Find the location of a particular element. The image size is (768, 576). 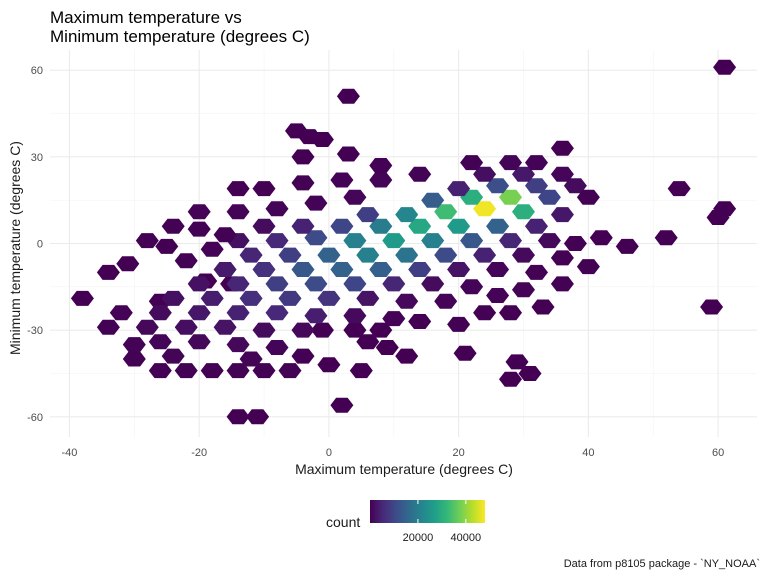

chart-caption: Data from p8105 package - `NY_NOAA` is located at coordinates (662, 564).